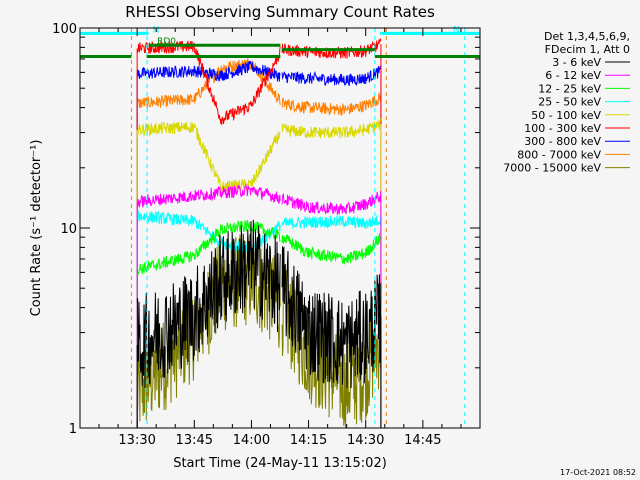  I want to click on legend-label-7000-15000-kev: 7000 - 15000 keV, so click(552, 168).